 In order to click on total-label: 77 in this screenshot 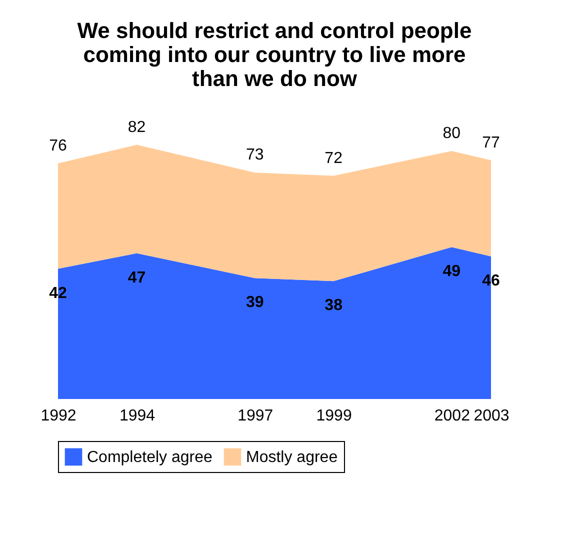, I will do `click(491, 143)`.